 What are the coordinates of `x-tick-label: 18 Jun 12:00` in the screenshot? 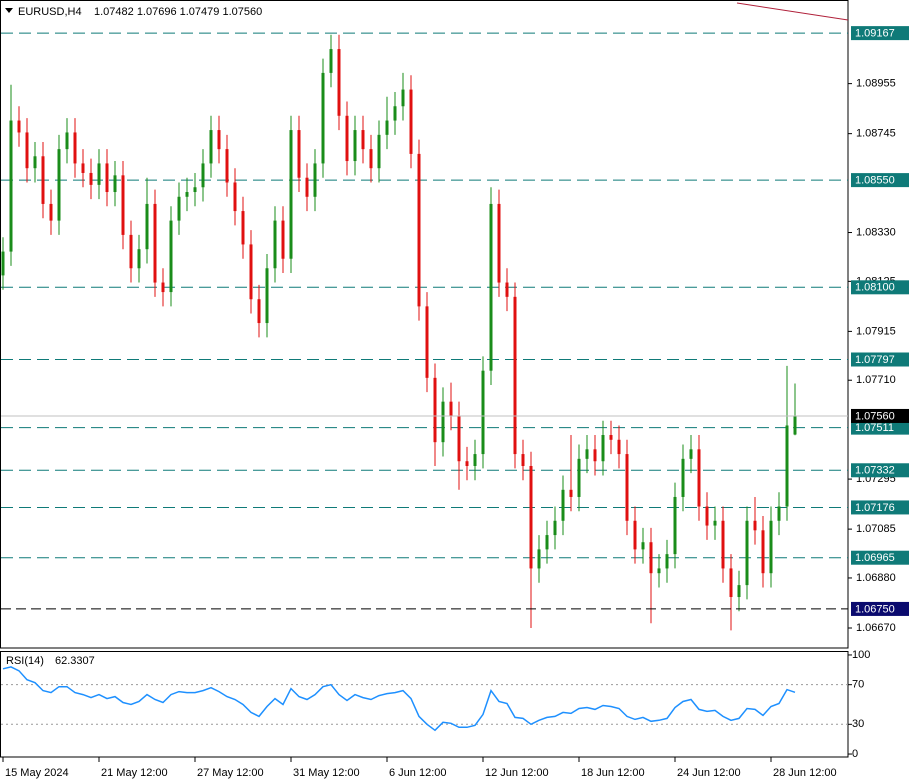 It's located at (613, 773).